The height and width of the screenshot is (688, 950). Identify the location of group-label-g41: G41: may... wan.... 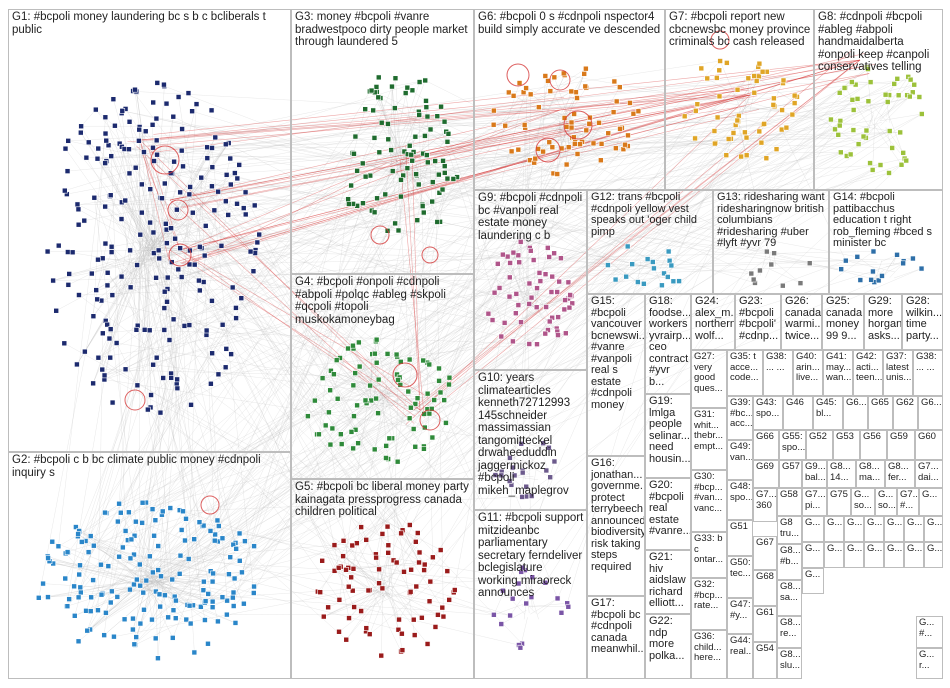
(839, 367).